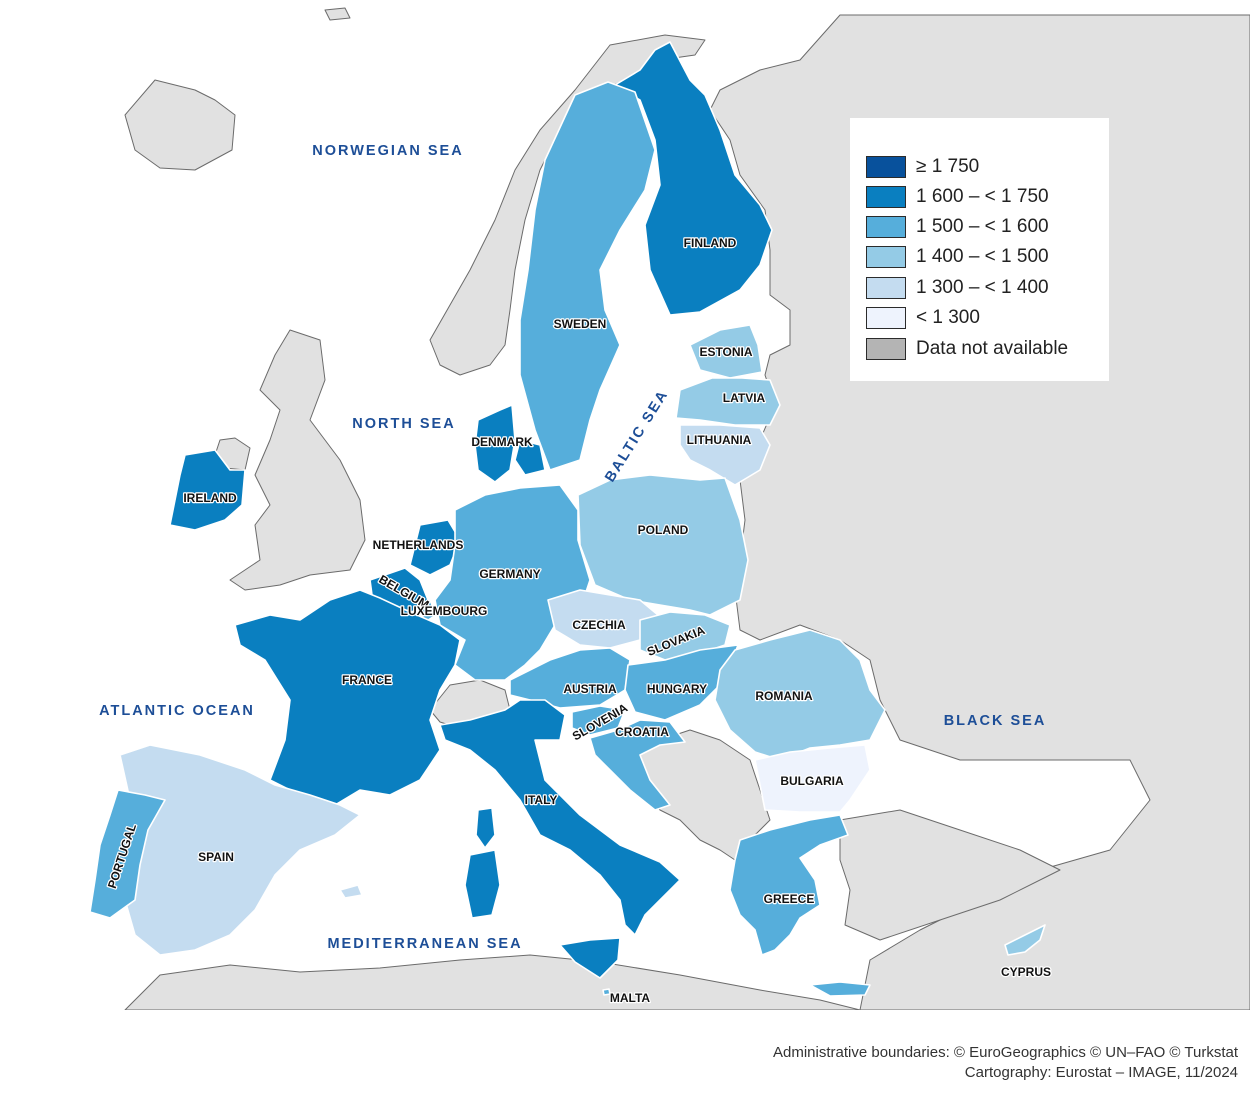 The image size is (1250, 1102). Describe the element at coordinates (637, 765) in the screenshot. I see `country-croatia` at that location.